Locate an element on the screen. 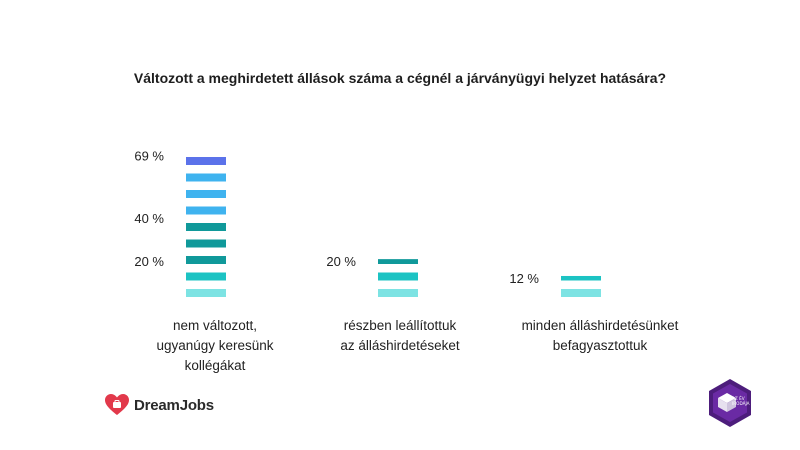  badge-text-line-2: IRODÁJA is located at coordinates (741, 403).